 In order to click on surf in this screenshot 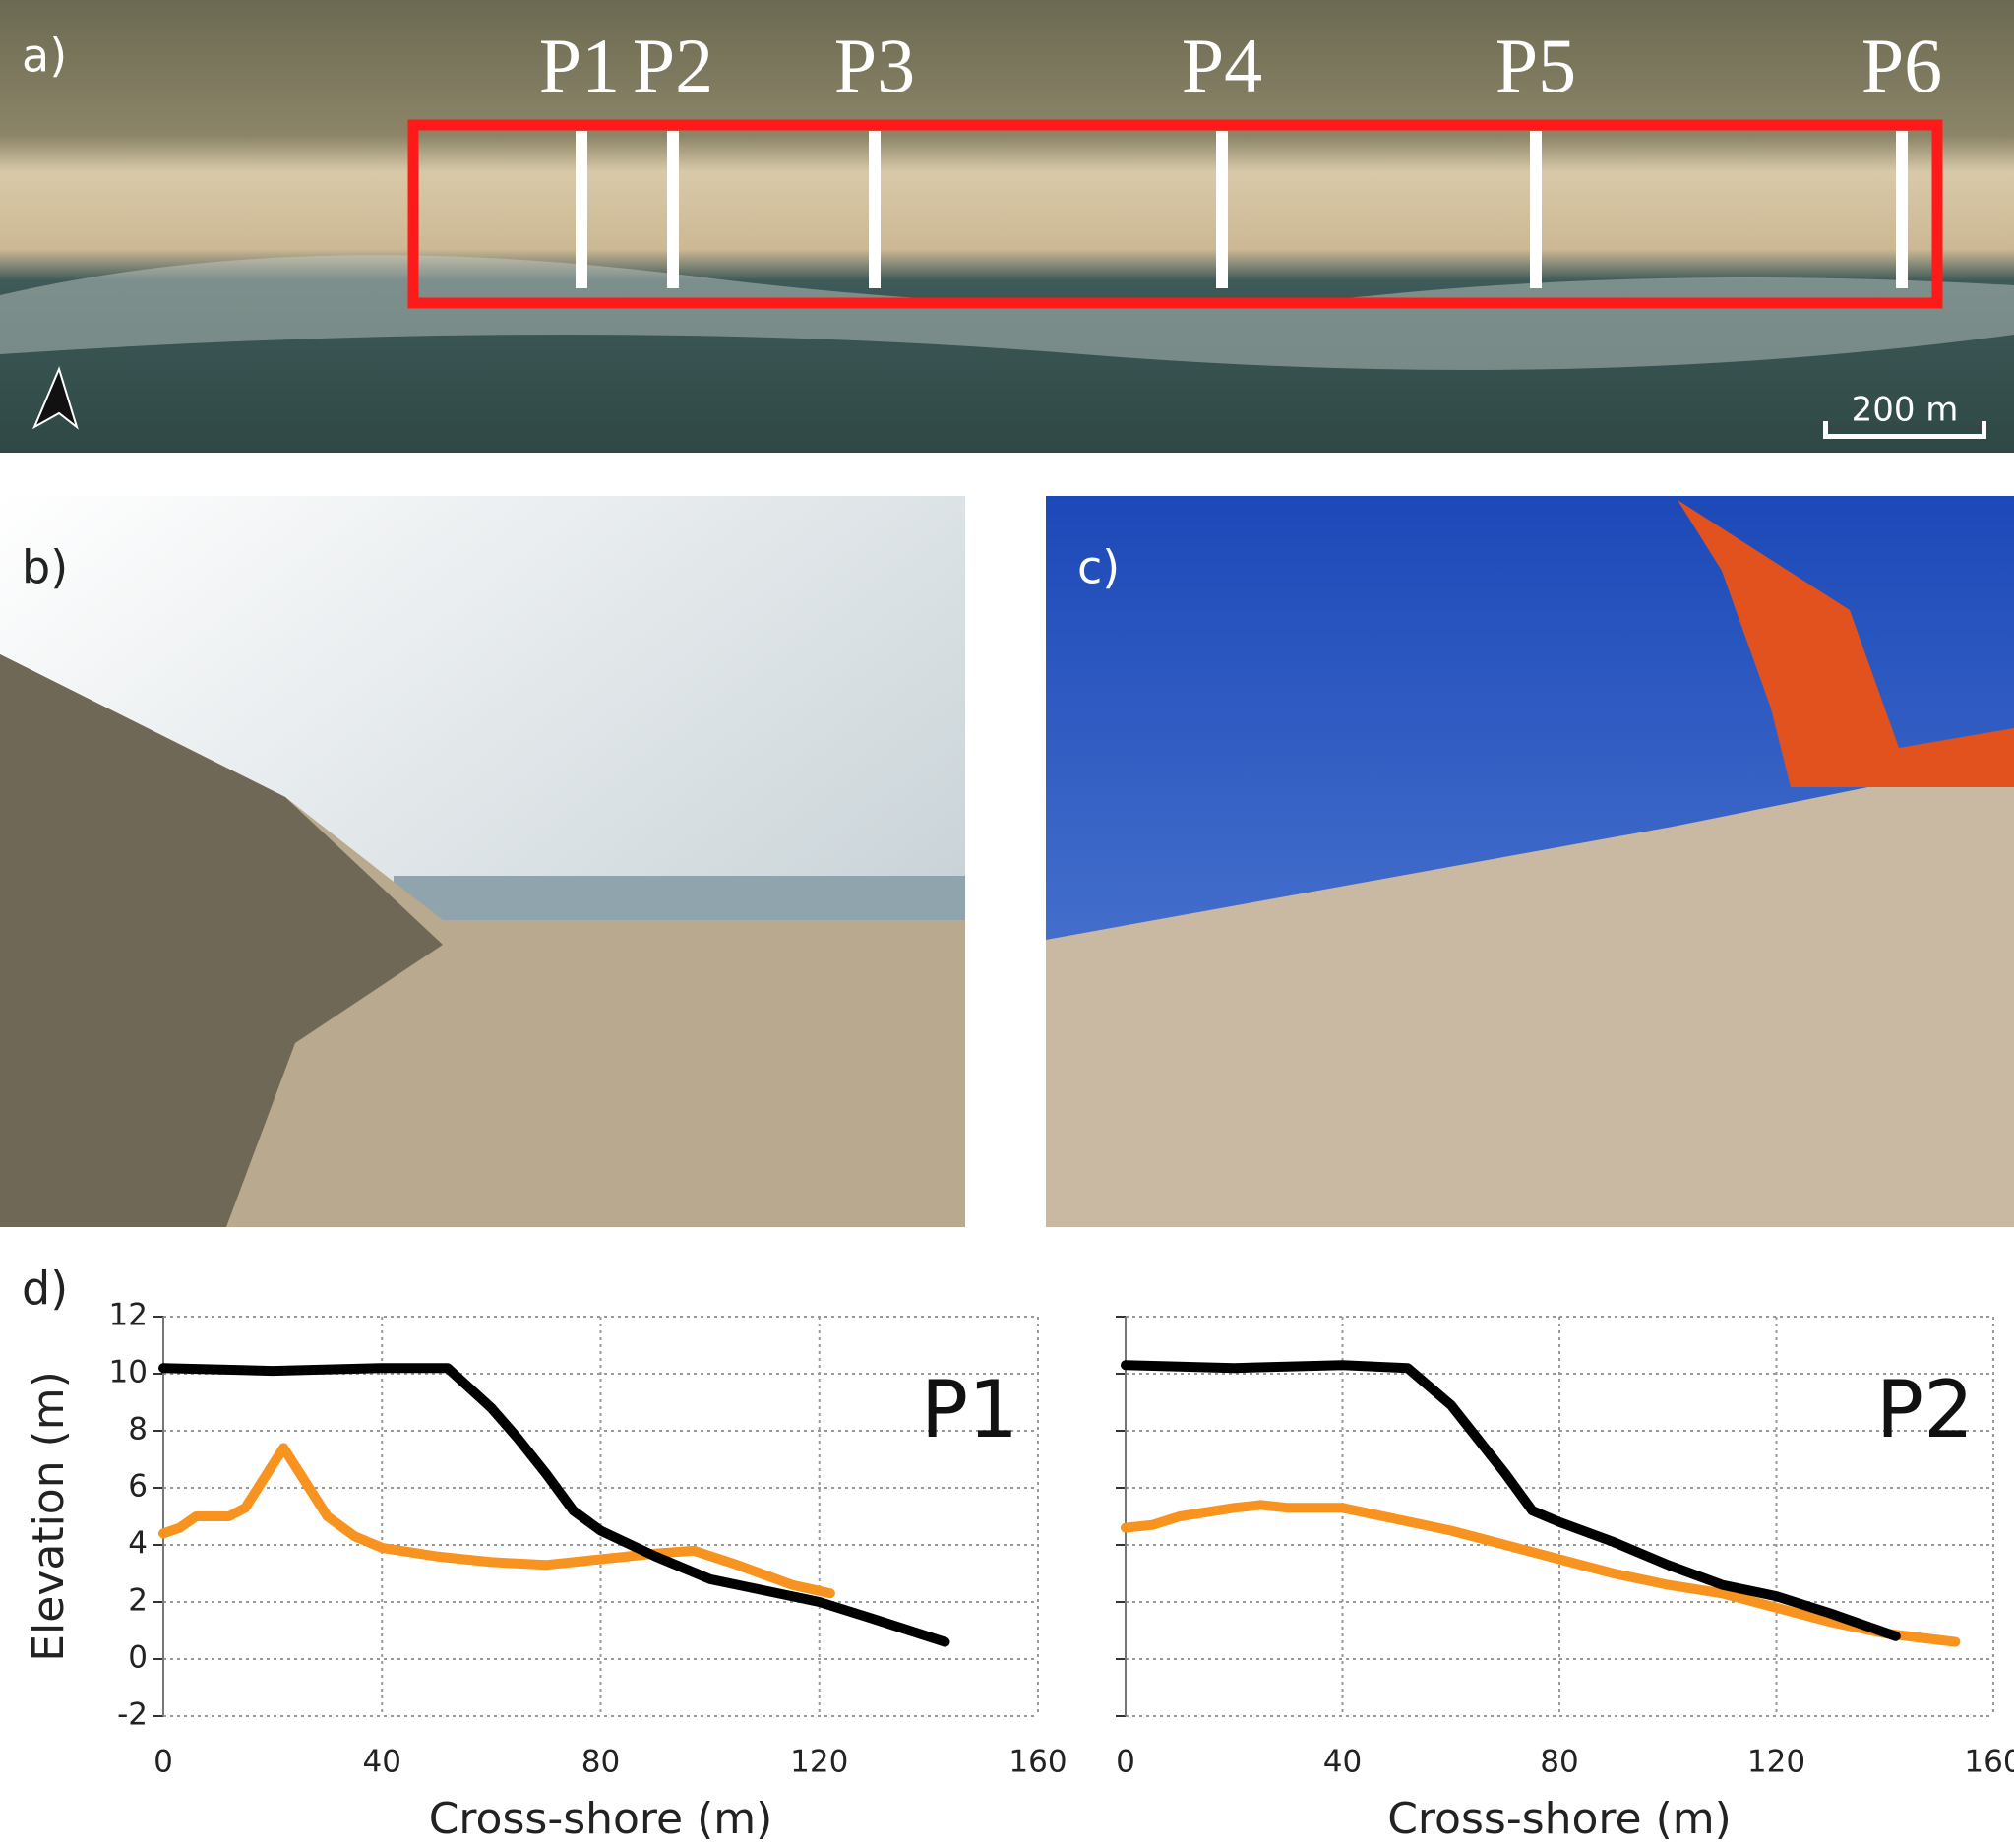, I will do `click(1007, 312)`.